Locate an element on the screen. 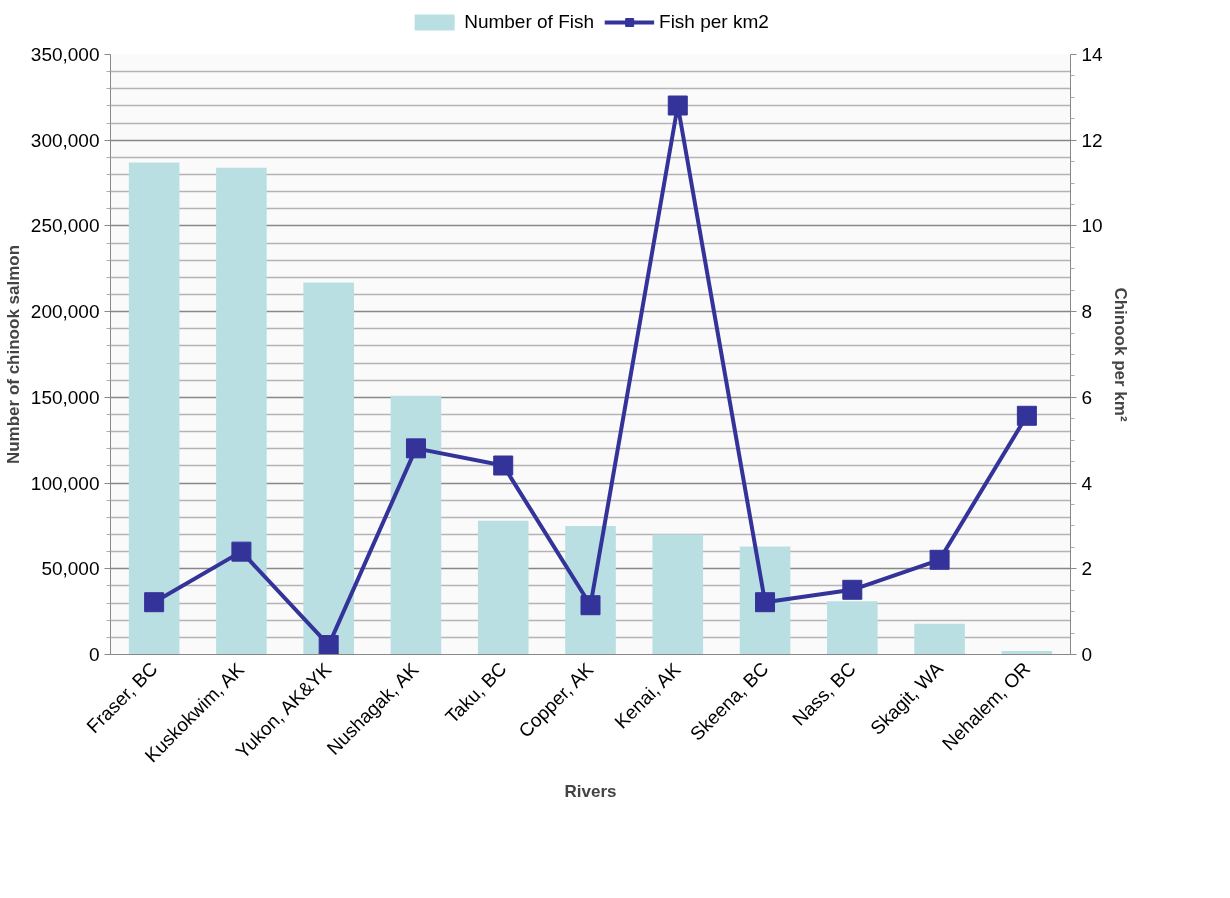 The image size is (1230, 898). y-tick-label: 0 is located at coordinates (94, 654).